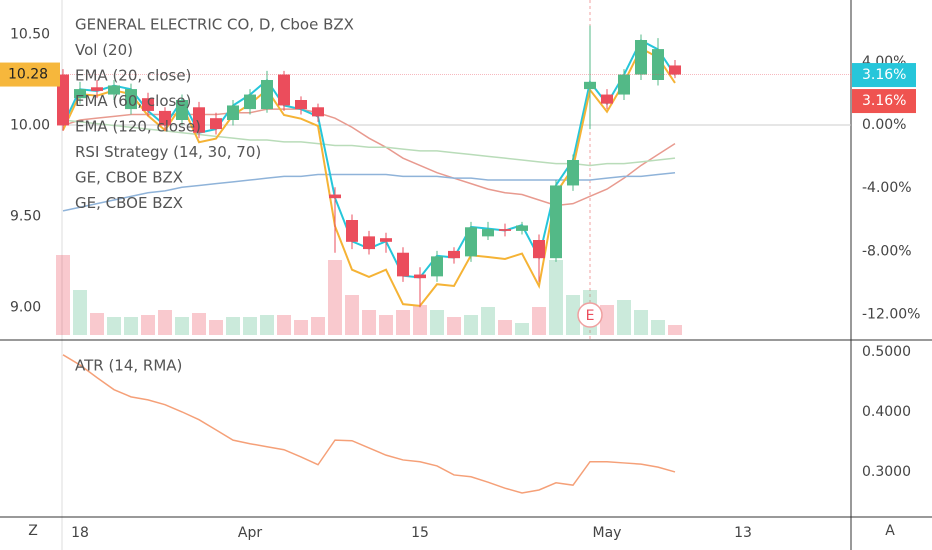 The height and width of the screenshot is (550, 932). Describe the element at coordinates (886, 352) in the screenshot. I see `y-tick-label: 0.5000` at that location.